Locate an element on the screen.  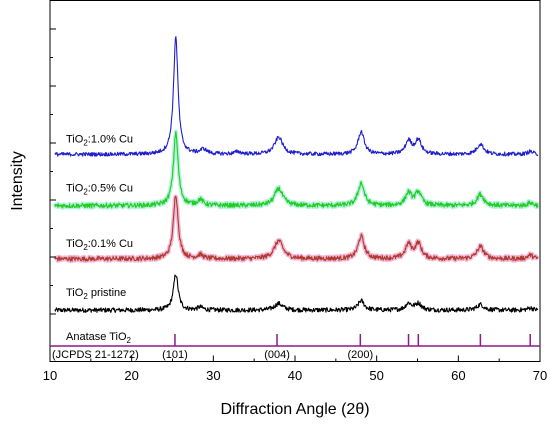
x-tick-label: 30 is located at coordinates (213, 375).